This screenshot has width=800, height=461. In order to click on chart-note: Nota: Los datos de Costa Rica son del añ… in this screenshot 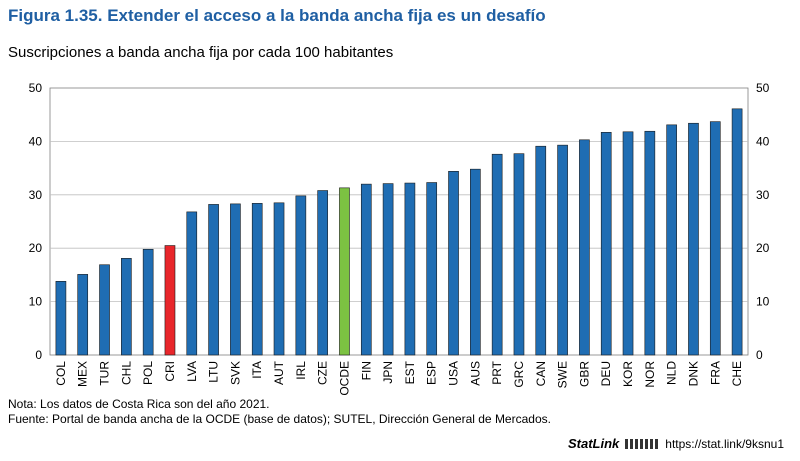, I will do `click(139, 404)`.